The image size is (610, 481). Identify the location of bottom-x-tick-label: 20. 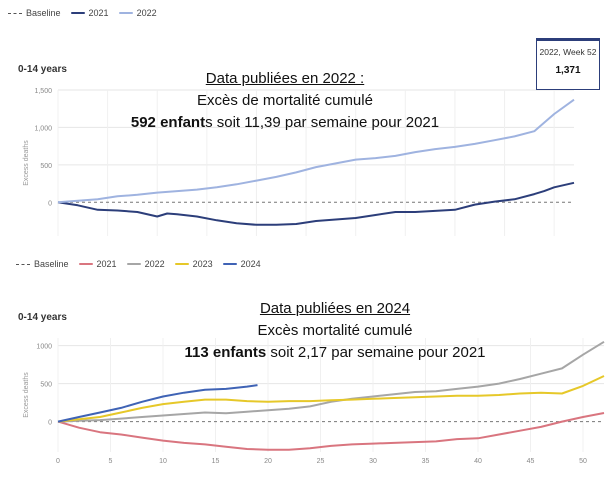
(268, 461).